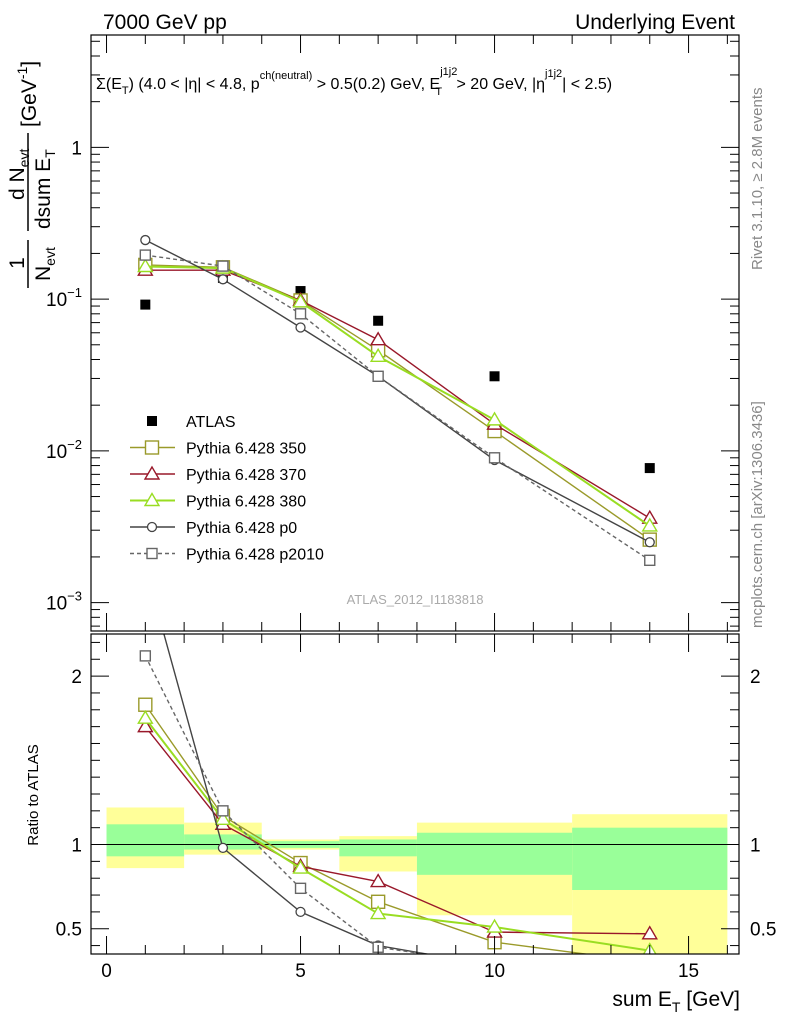 The image size is (786, 1024). I want to click on legend-label-ATLAS: ATLAS, so click(211, 422).